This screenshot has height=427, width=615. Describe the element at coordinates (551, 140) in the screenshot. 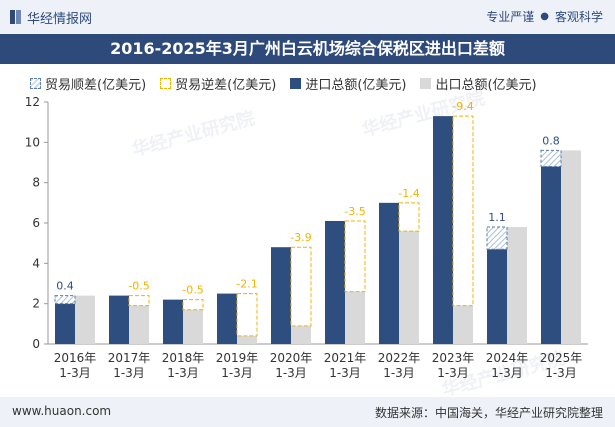

I see `balance-data-label: 0.8` at that location.